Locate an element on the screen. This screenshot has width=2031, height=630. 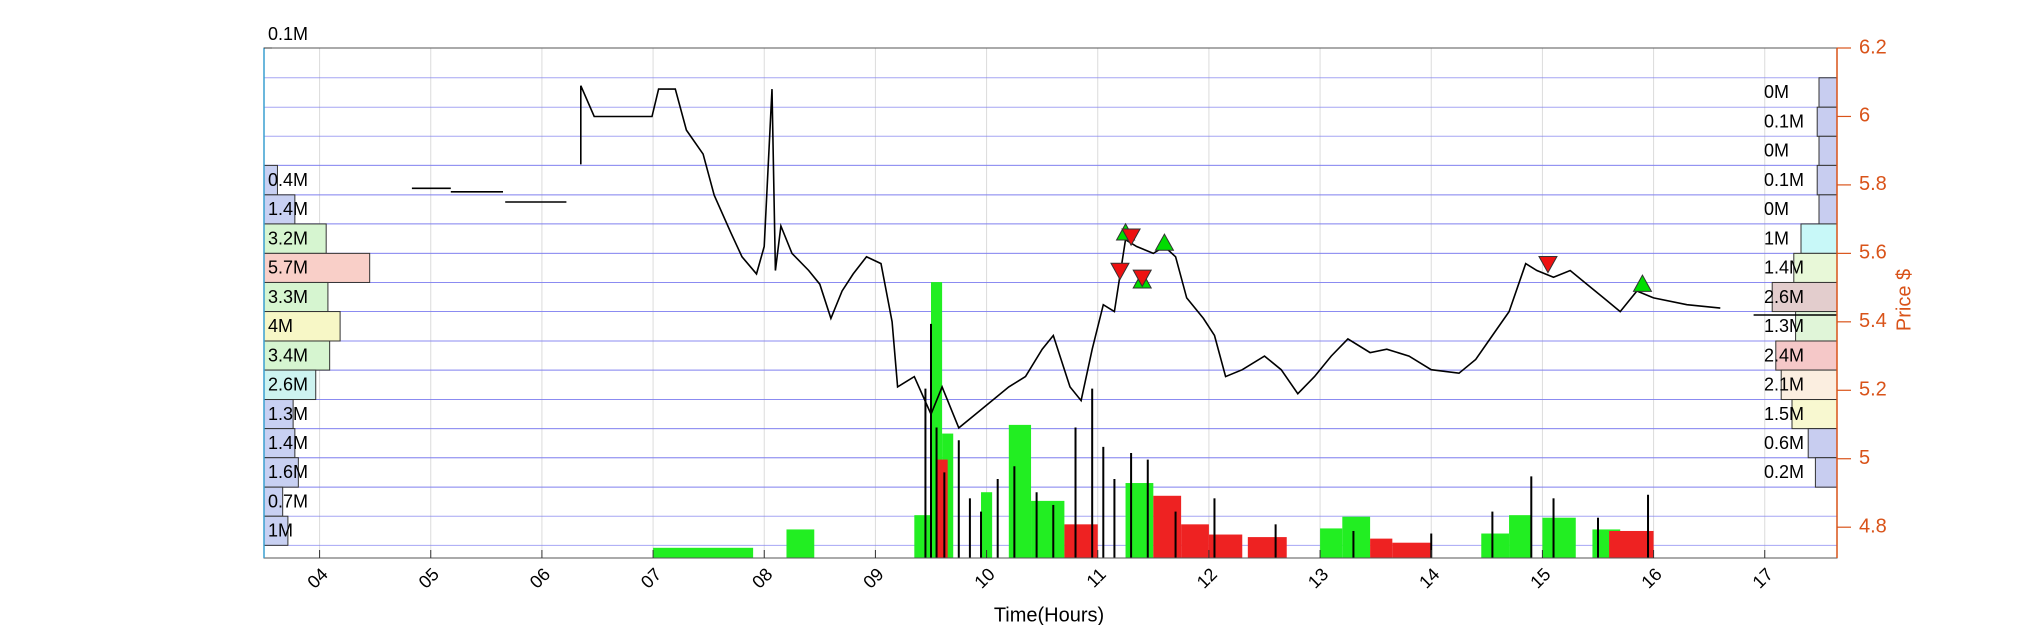
y-tick-label: 6 is located at coordinates (1864, 116).